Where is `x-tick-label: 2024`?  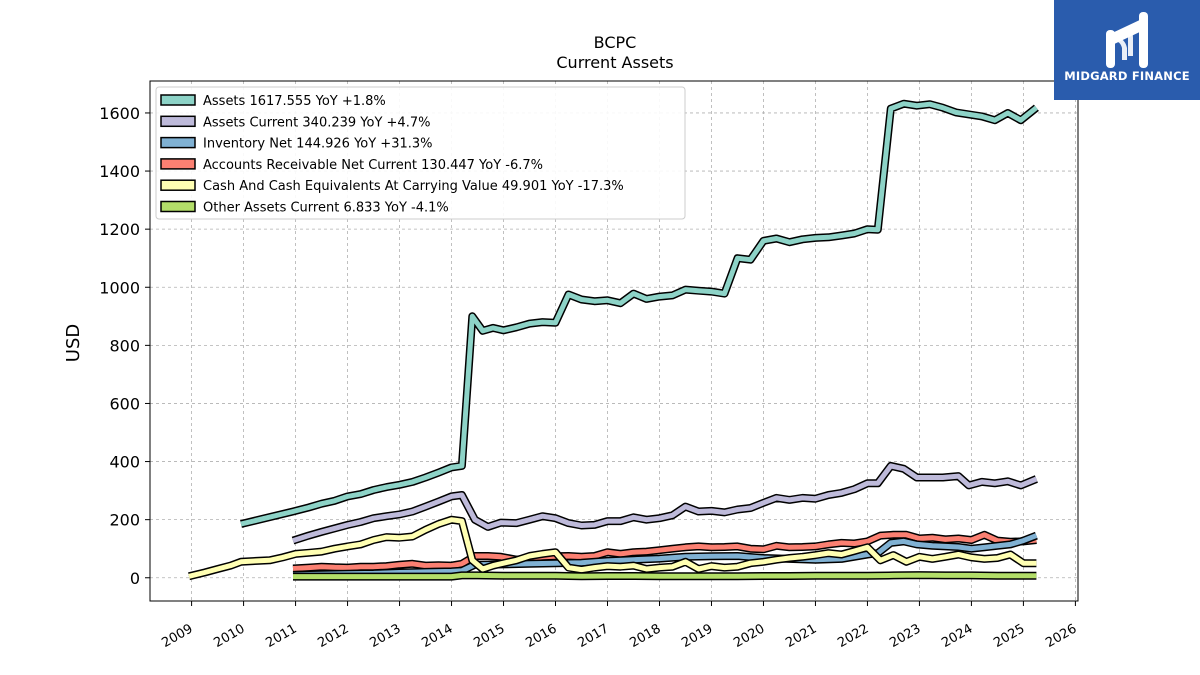
x-tick-label: 2024 is located at coordinates (957, 636).